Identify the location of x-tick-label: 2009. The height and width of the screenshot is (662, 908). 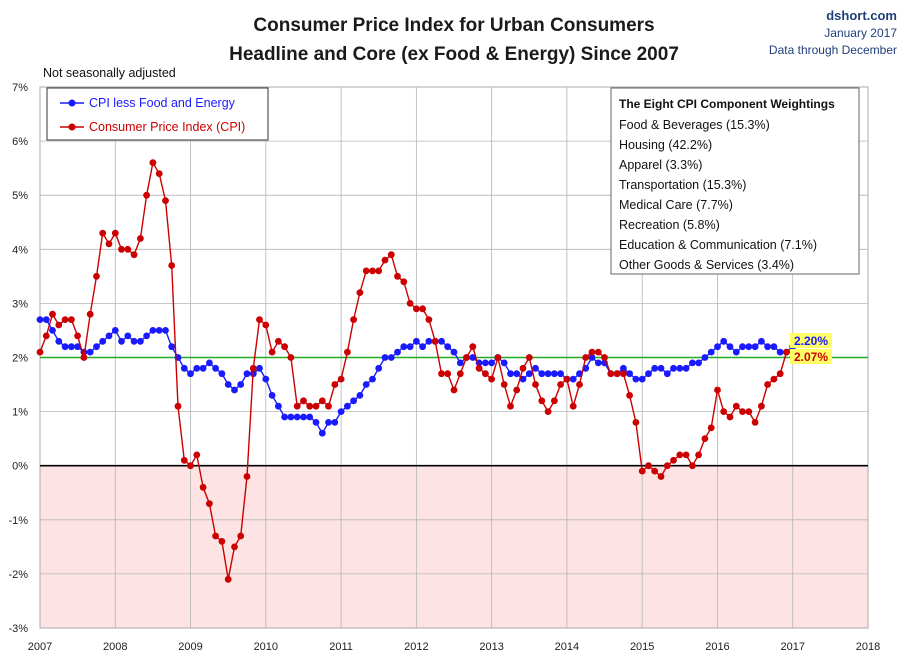
(190, 647).